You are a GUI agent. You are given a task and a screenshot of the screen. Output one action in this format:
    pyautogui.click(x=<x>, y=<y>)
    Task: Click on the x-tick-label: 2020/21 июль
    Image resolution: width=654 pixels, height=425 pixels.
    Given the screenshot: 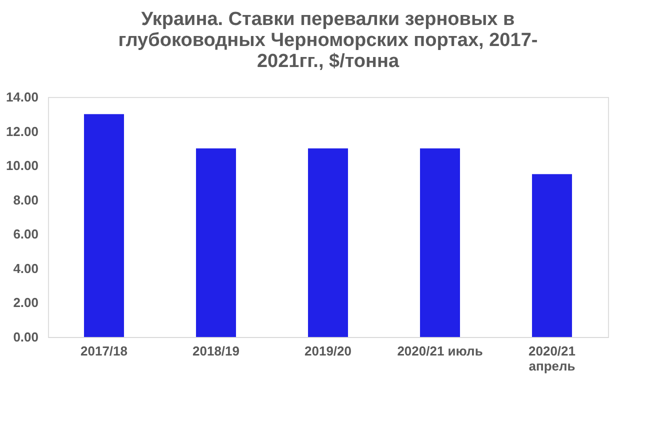 What is the action you would take?
    pyautogui.click(x=440, y=351)
    